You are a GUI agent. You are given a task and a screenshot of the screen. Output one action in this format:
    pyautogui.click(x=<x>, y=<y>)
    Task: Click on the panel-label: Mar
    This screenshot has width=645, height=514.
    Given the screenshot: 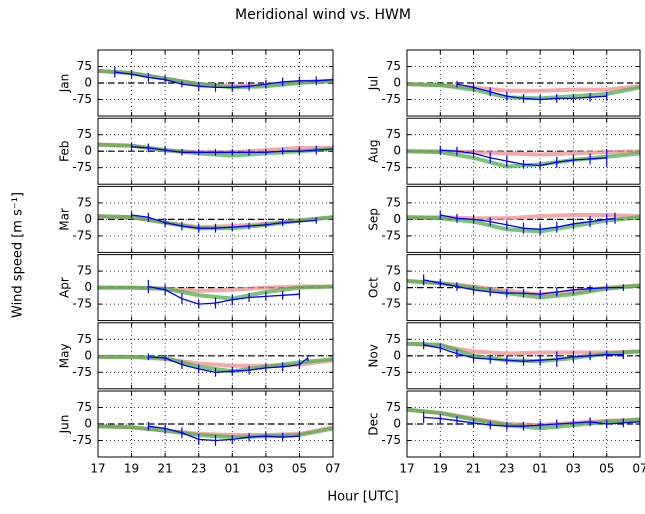 What is the action you would take?
    pyautogui.click(x=65, y=219)
    